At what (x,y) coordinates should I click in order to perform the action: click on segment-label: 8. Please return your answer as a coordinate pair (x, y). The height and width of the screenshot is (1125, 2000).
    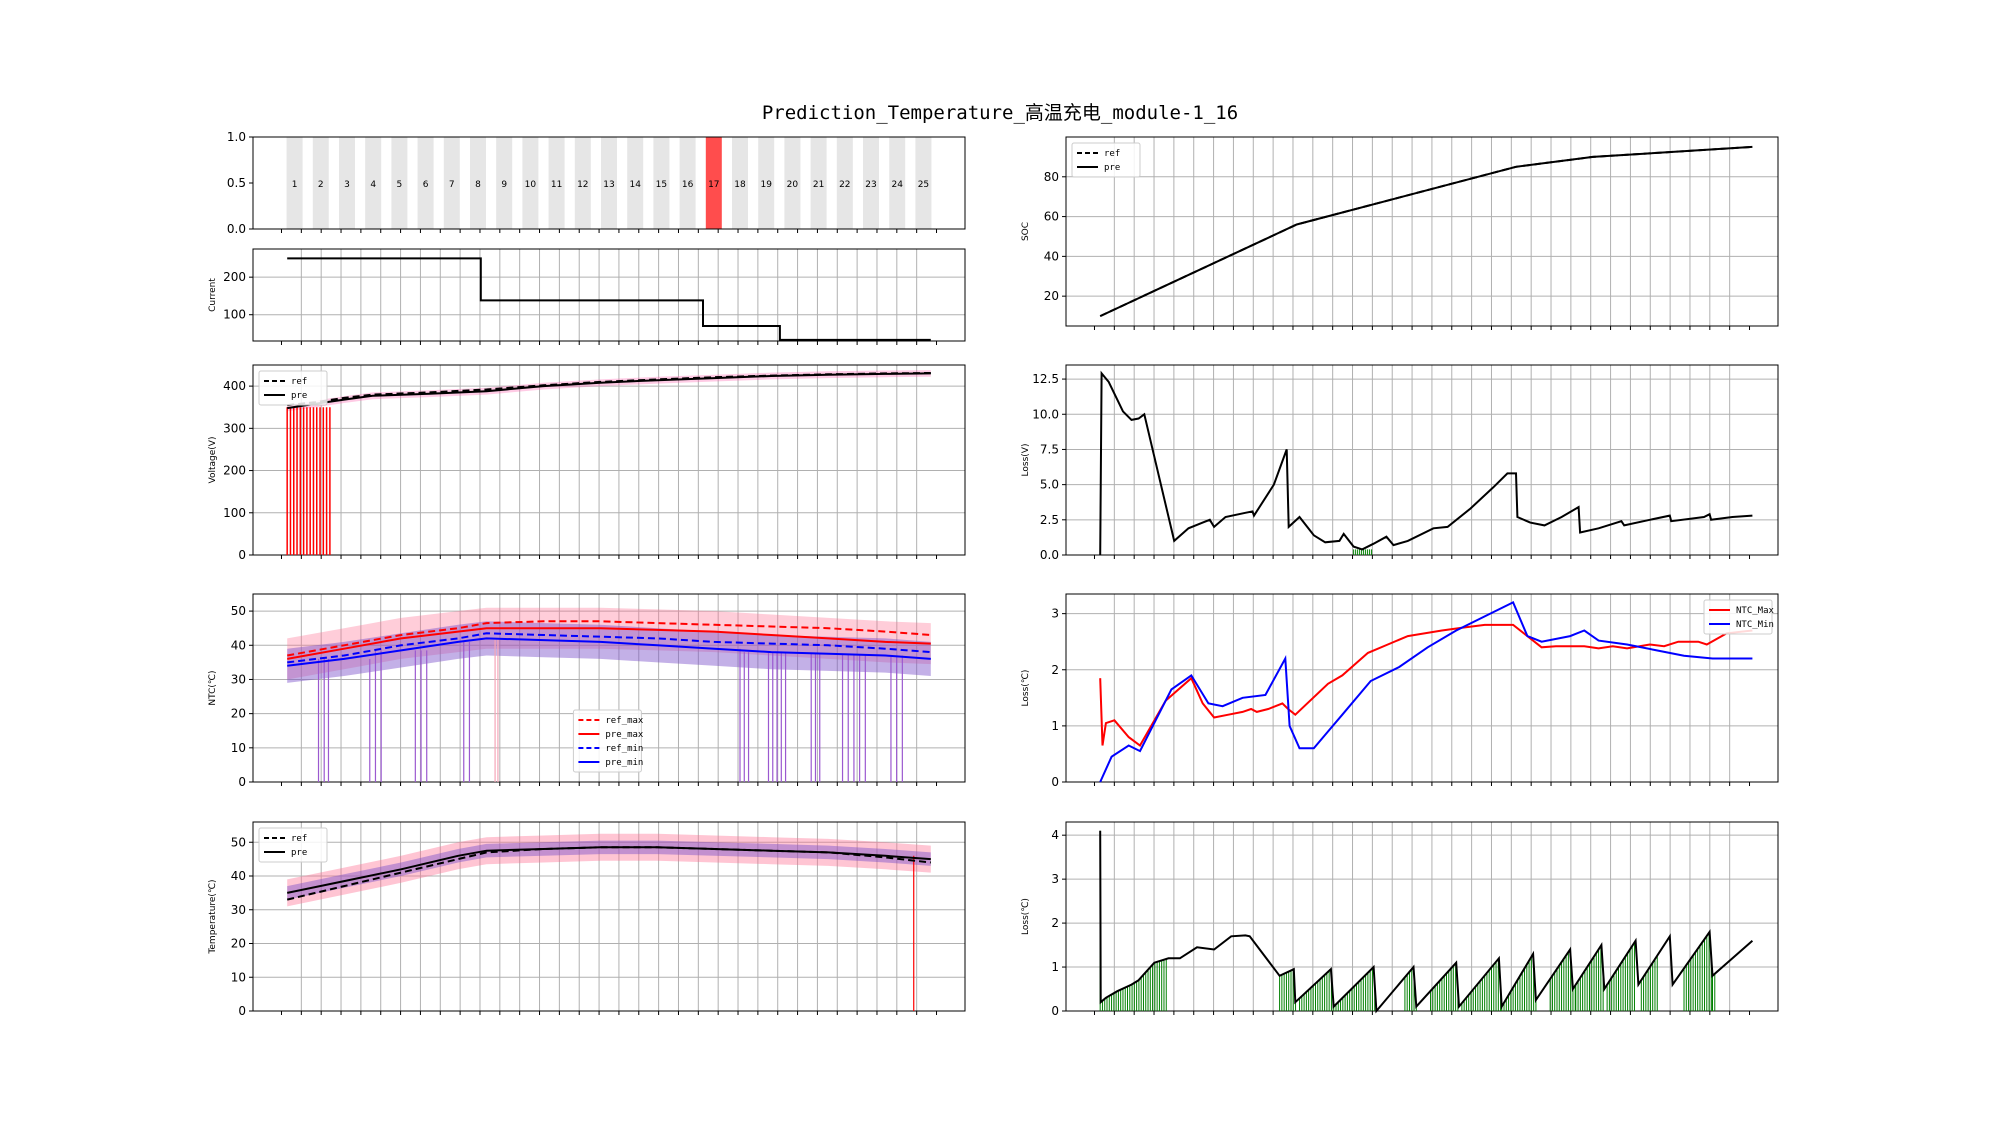
    Looking at the image, I should click on (478, 185).